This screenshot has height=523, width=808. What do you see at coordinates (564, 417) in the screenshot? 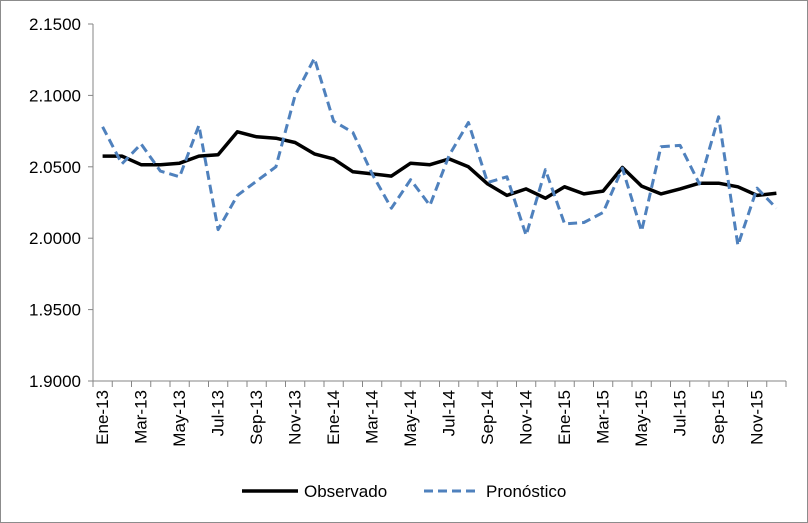
I see `x-tick-label: Ene-15` at bounding box center [564, 417].